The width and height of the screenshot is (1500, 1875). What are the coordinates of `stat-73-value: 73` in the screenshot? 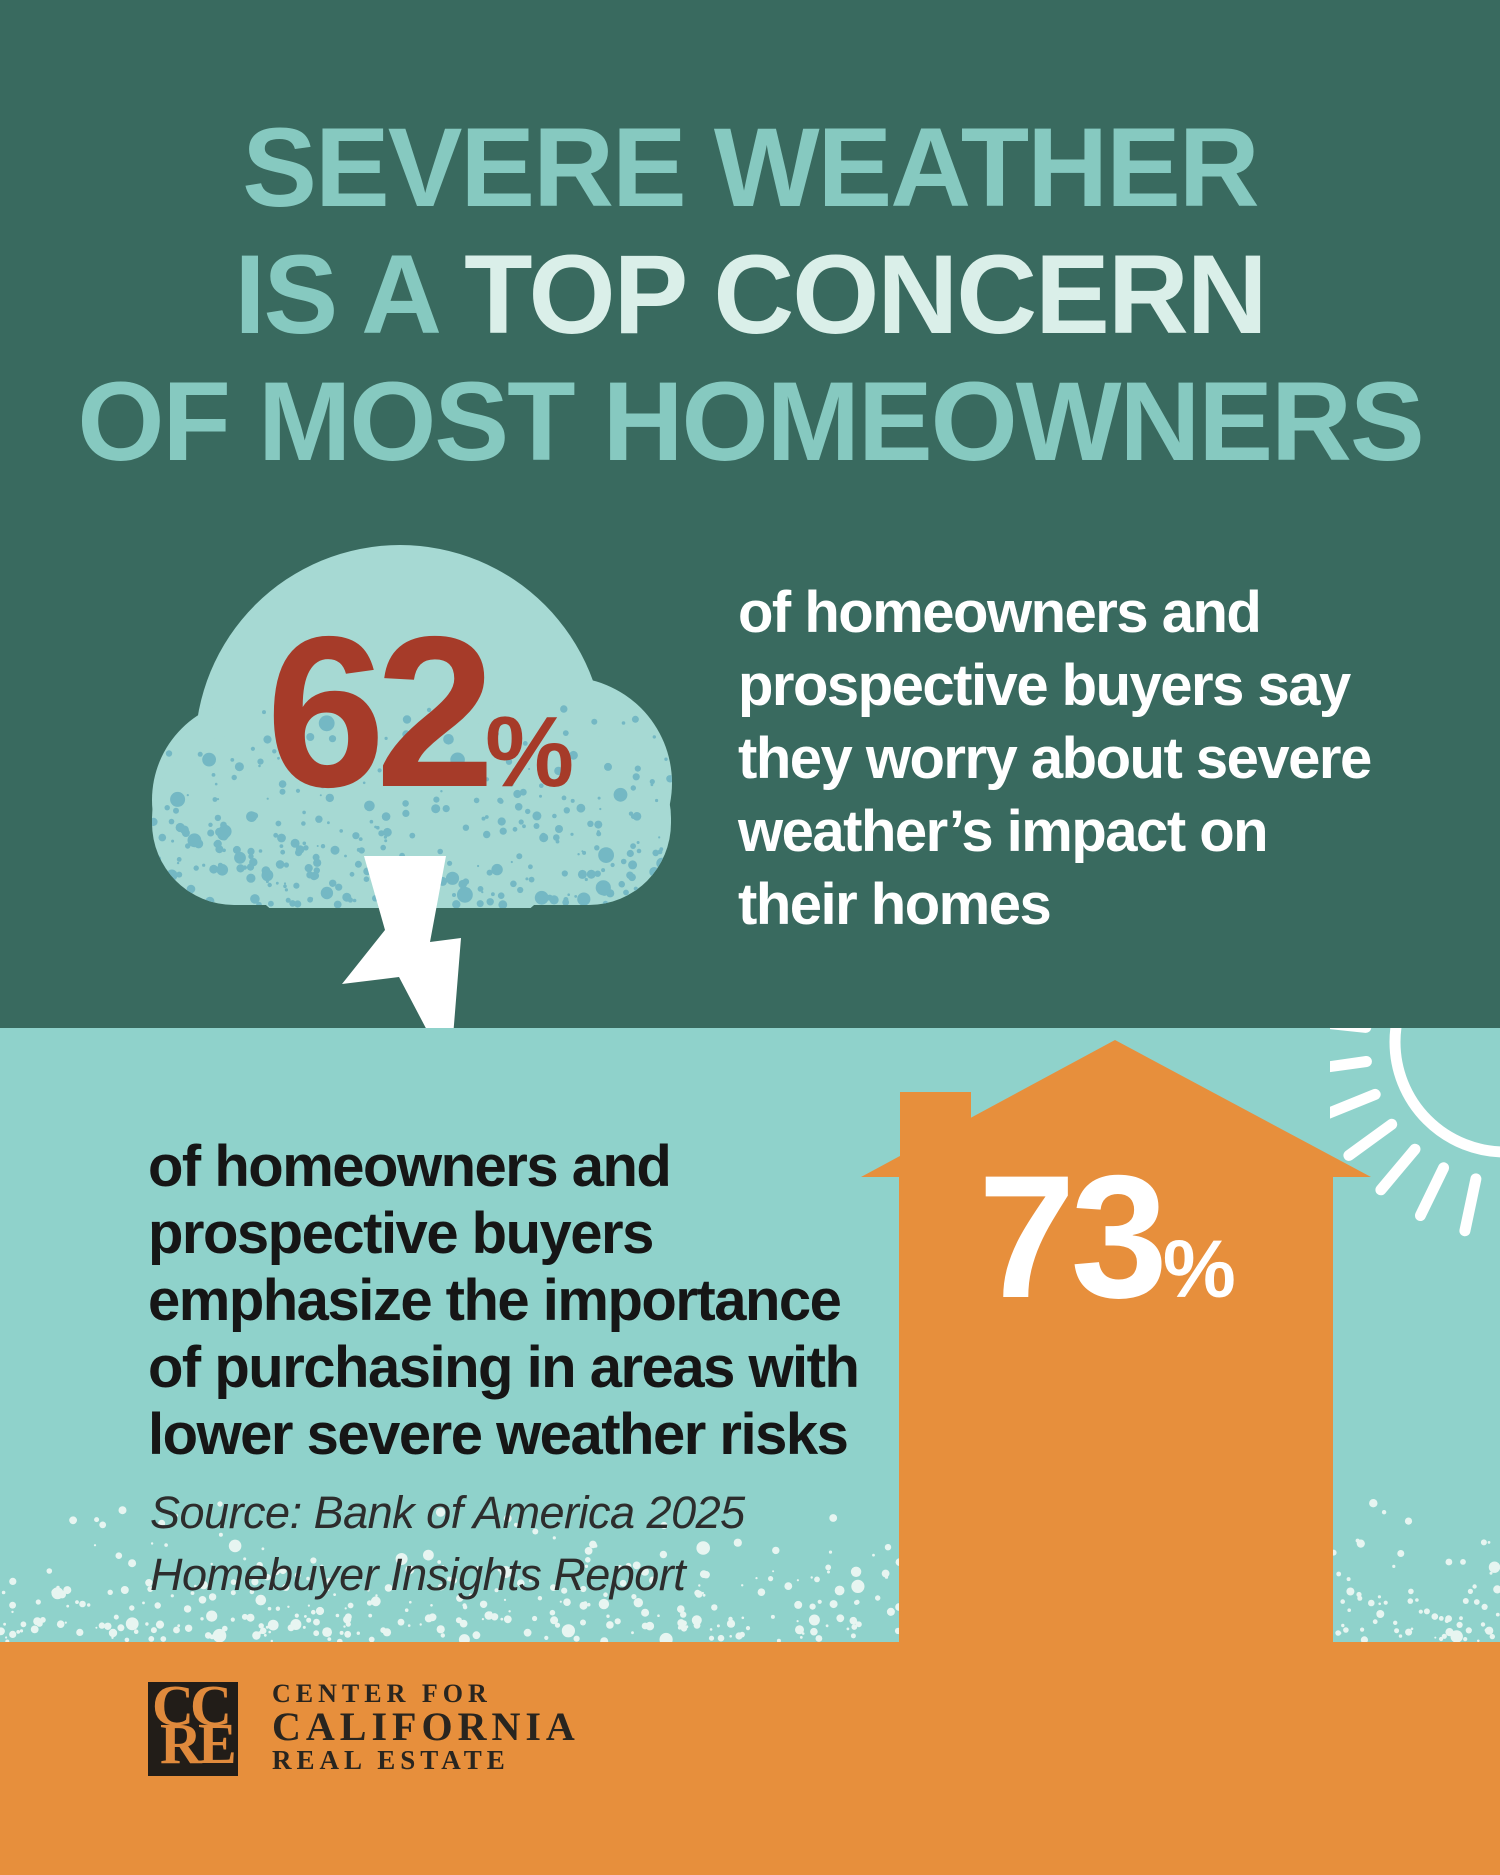 It's located at (1073, 1237).